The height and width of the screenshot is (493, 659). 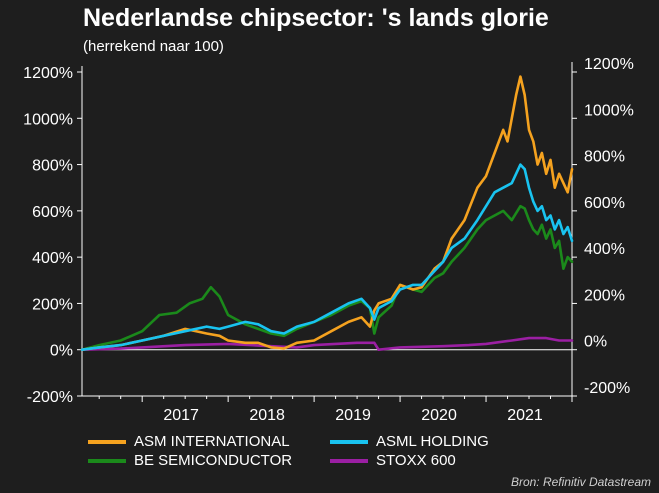 I want to click on legend-item-be-semiconductor: BE SEMICONDUCTOR, so click(x=190, y=460).